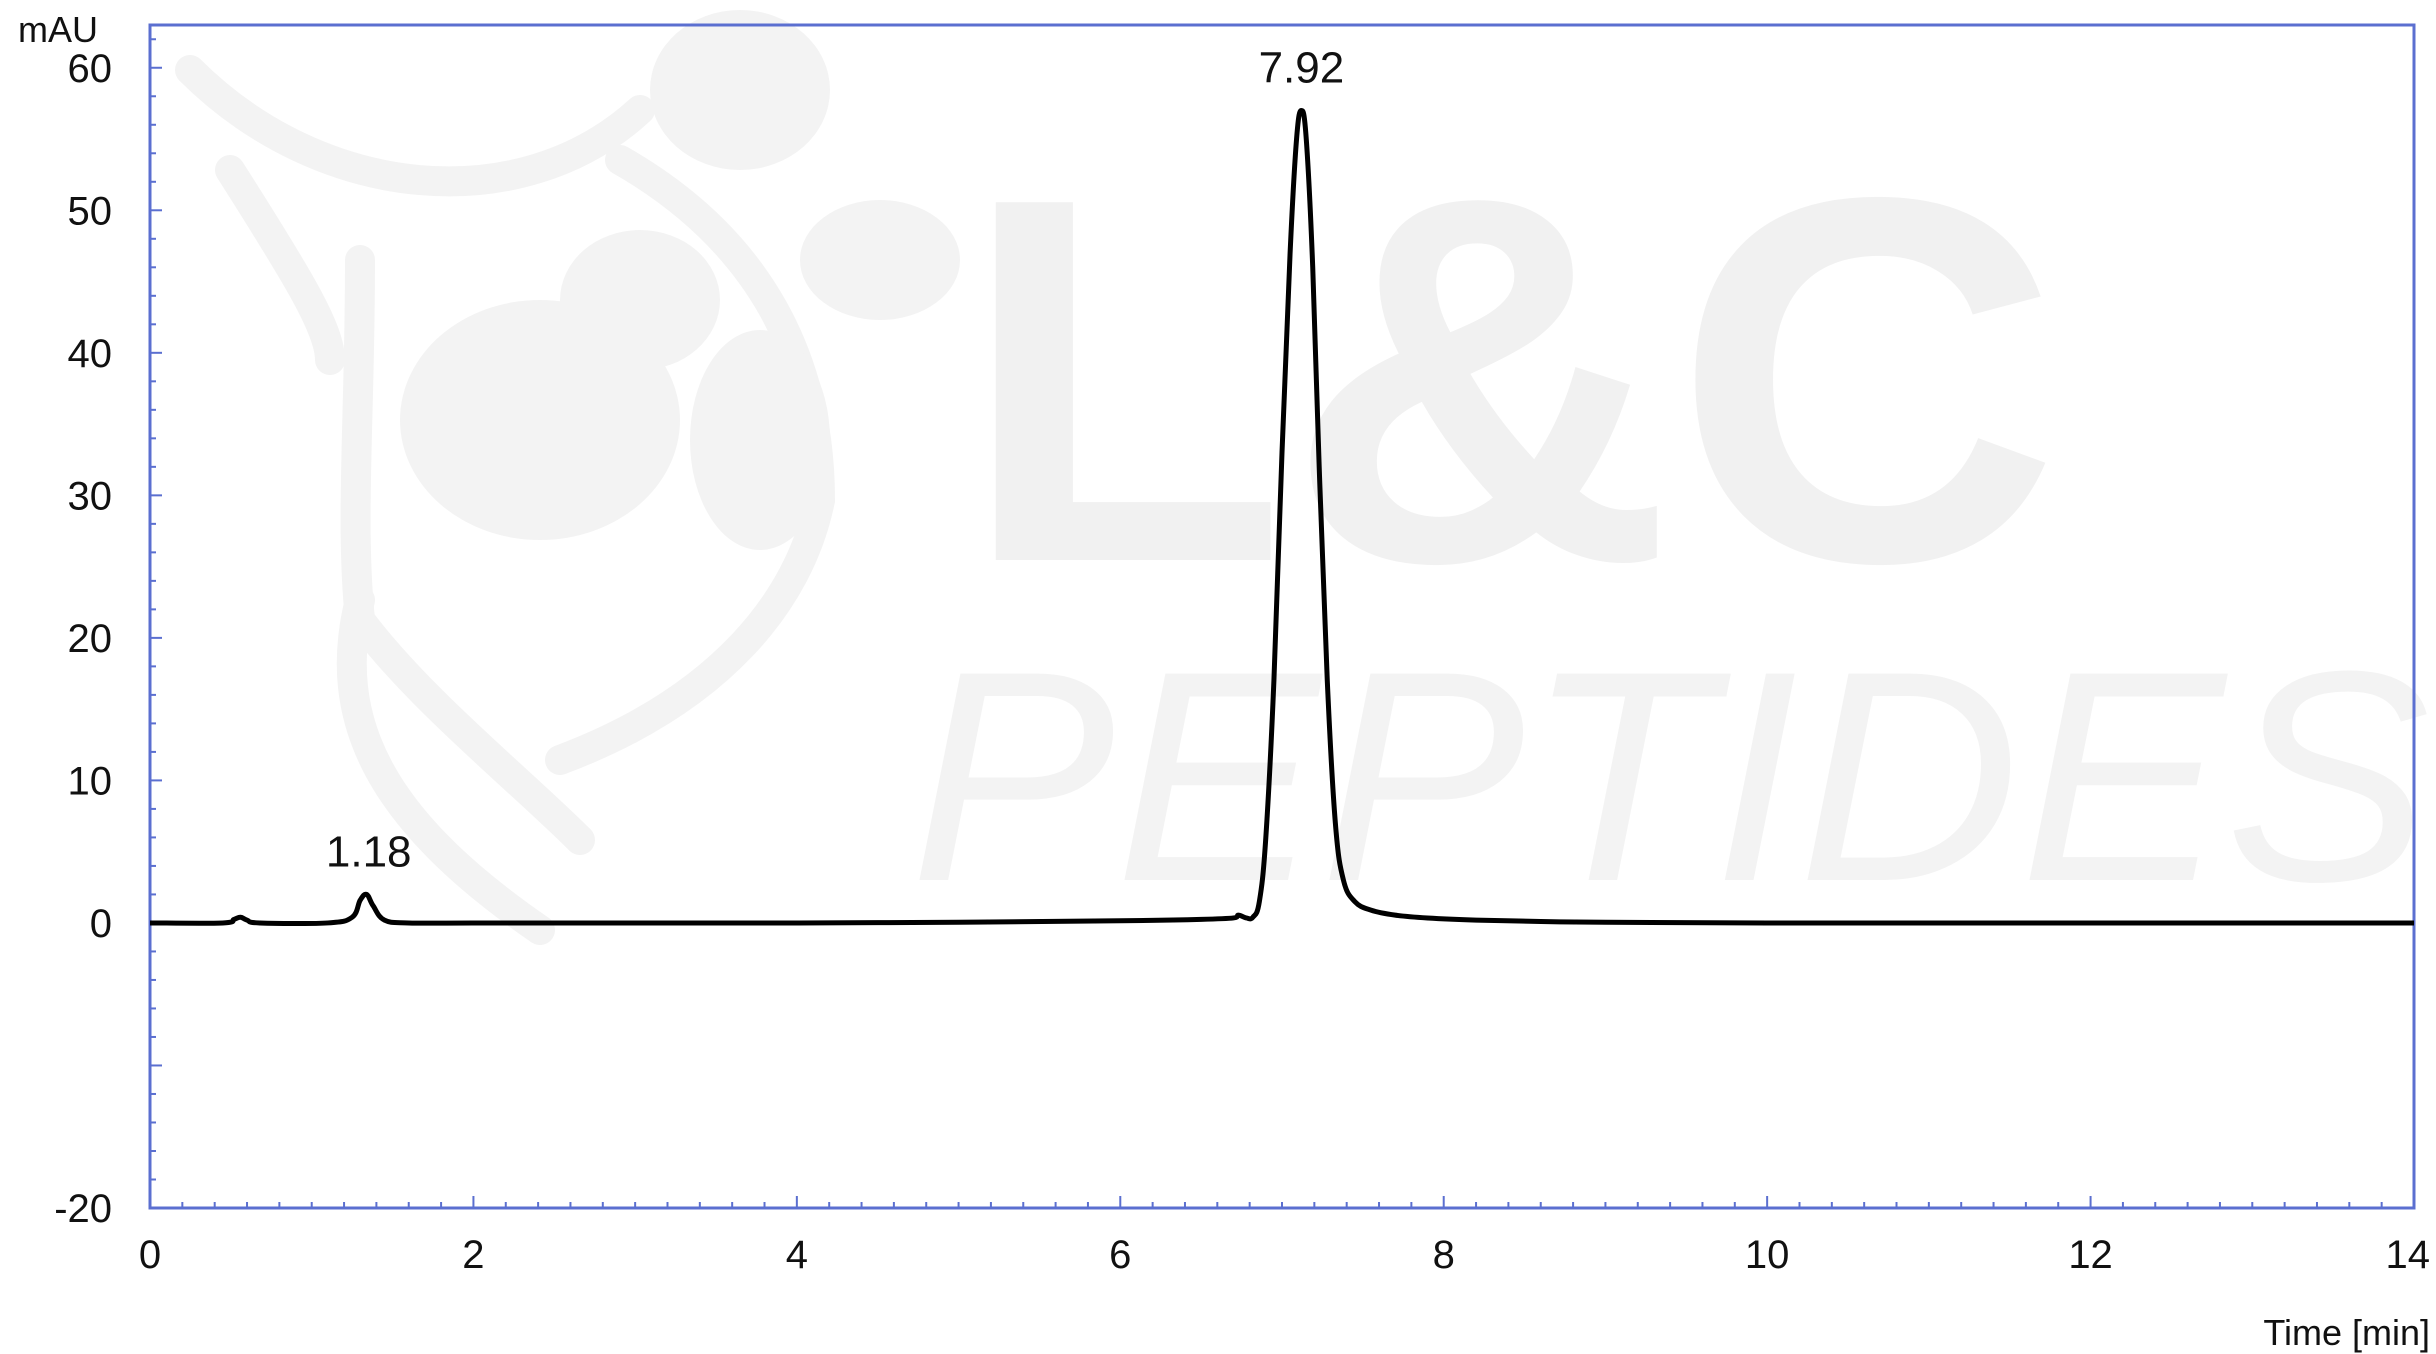  Describe the element at coordinates (2408, 1255) in the screenshot. I see `x-tick-label: 14` at that location.